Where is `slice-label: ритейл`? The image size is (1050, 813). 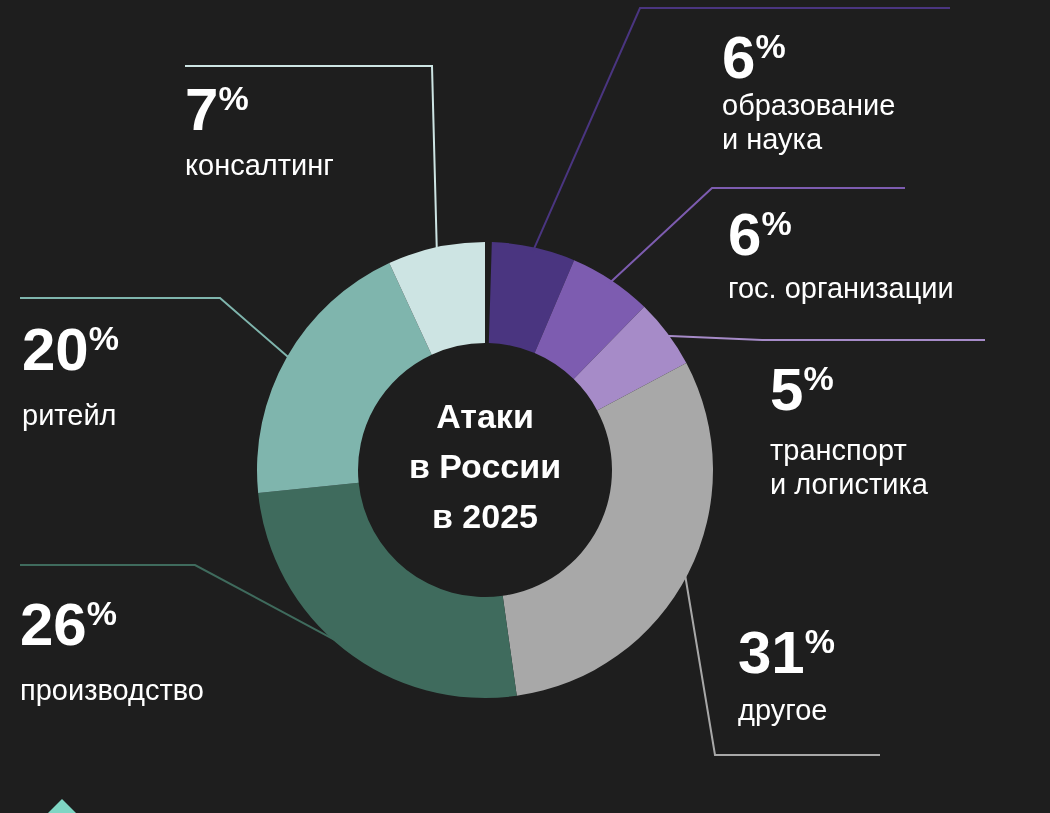
slice-label: ритейл is located at coordinates (69, 415).